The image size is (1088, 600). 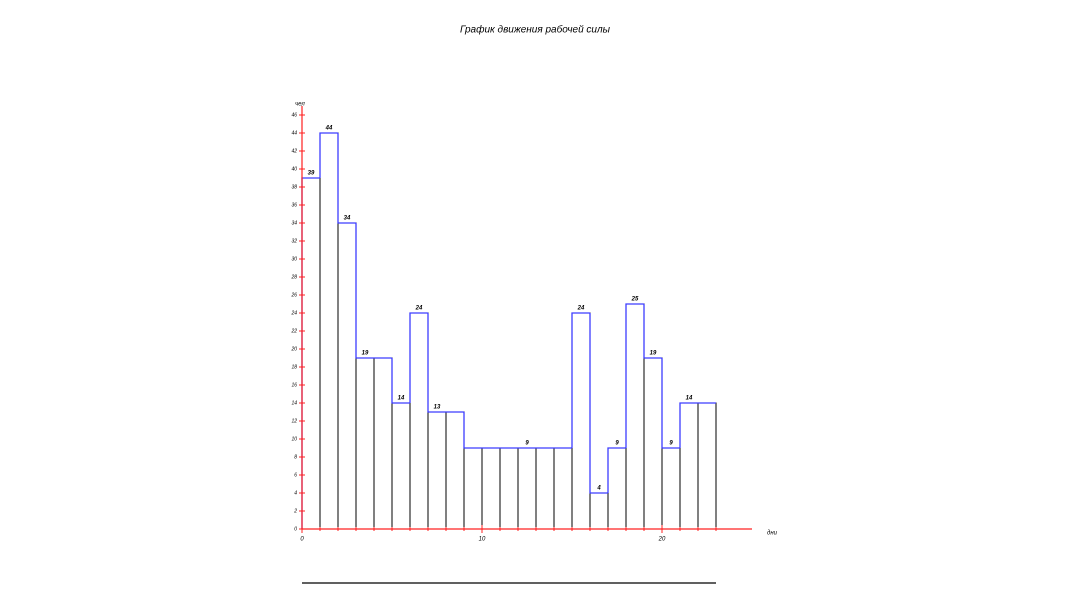 What do you see at coordinates (302, 540) in the screenshot?
I see `x-tick-label: 0` at bounding box center [302, 540].